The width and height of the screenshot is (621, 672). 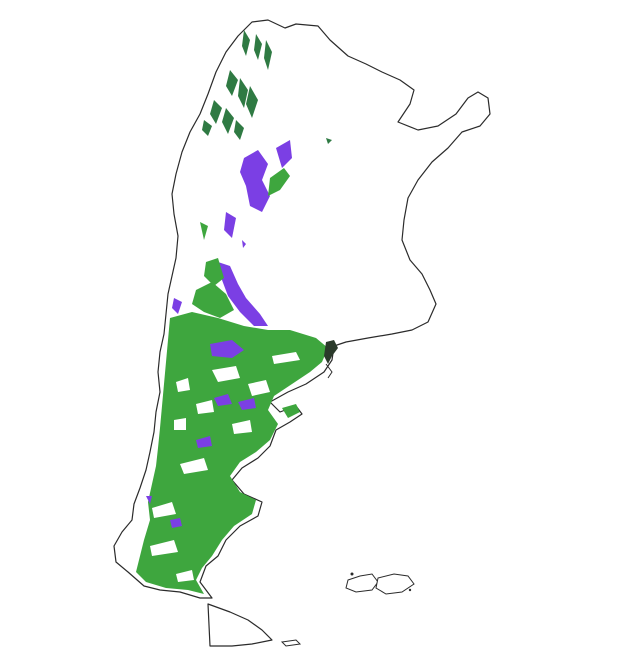 What do you see at coordinates (267, 87) in the screenshot?
I see `north-vegetation-fragments` at bounding box center [267, 87].